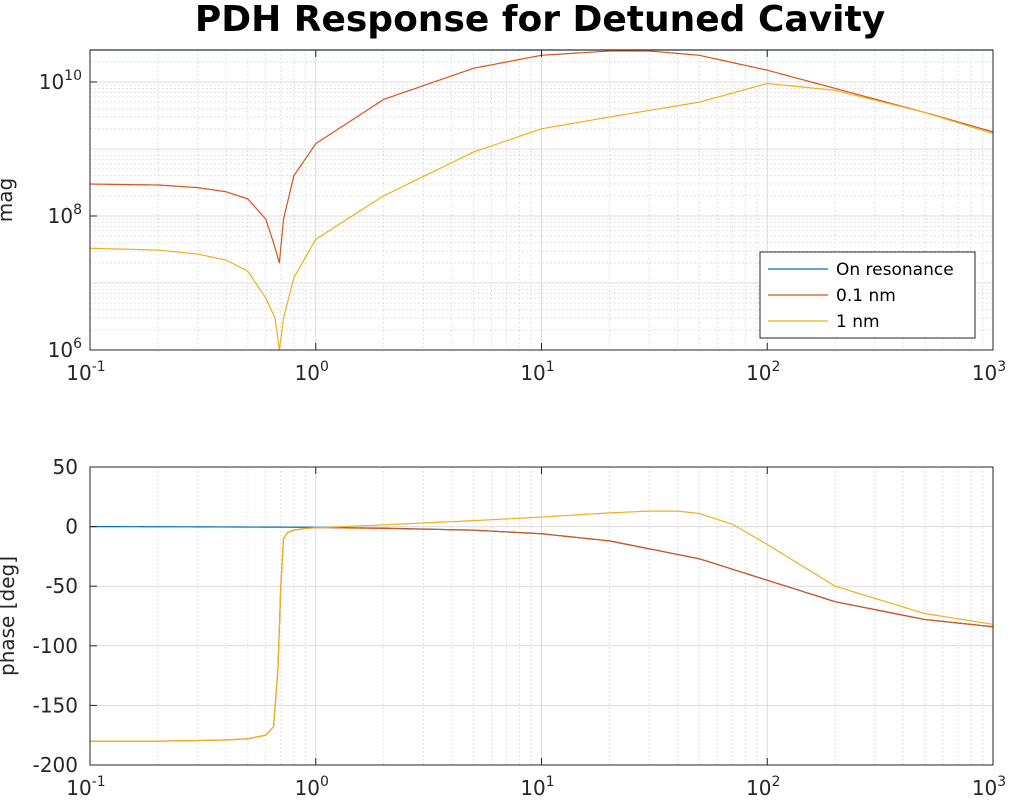  Describe the element at coordinates (55, 765) in the screenshot. I see `y-tick-label: -200` at that location.